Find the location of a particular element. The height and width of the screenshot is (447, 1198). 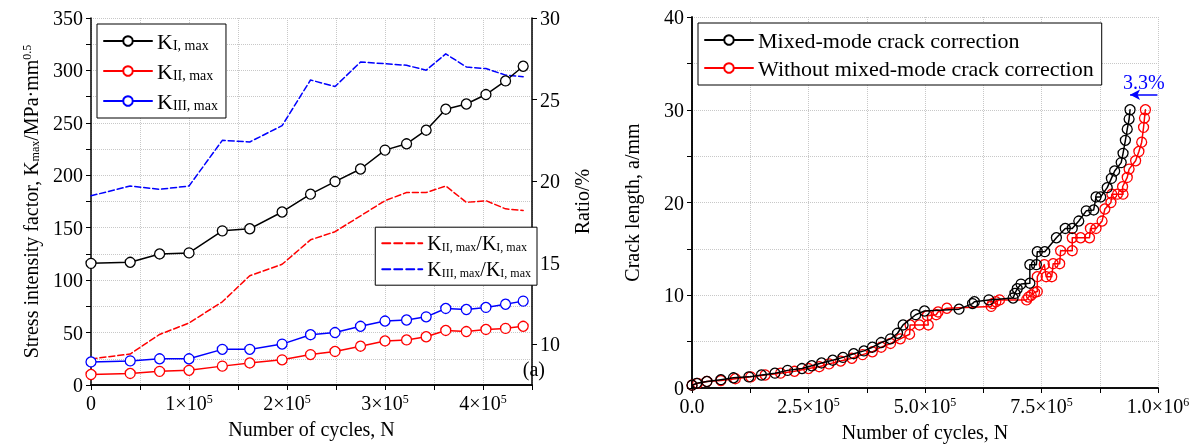

line-series is located at coordinates (307, 125).